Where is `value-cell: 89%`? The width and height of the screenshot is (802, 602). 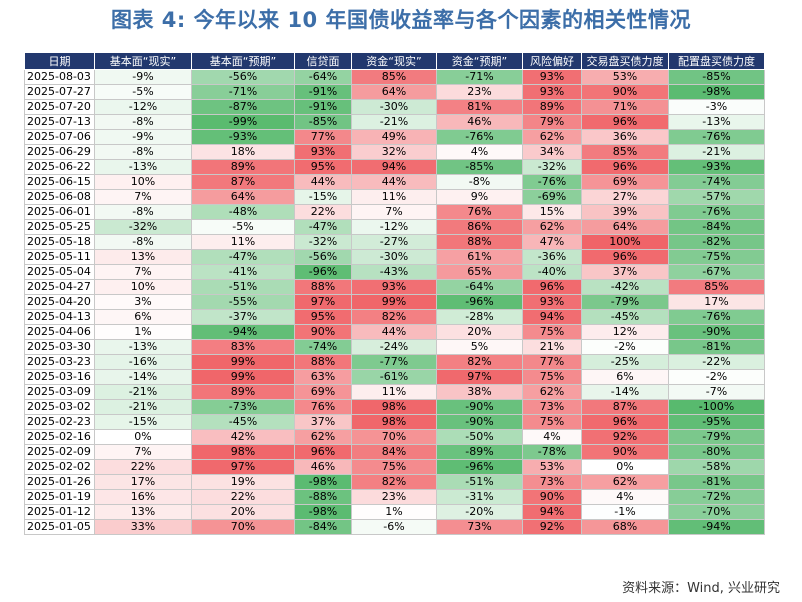 value-cell: 89% is located at coordinates (243, 167).